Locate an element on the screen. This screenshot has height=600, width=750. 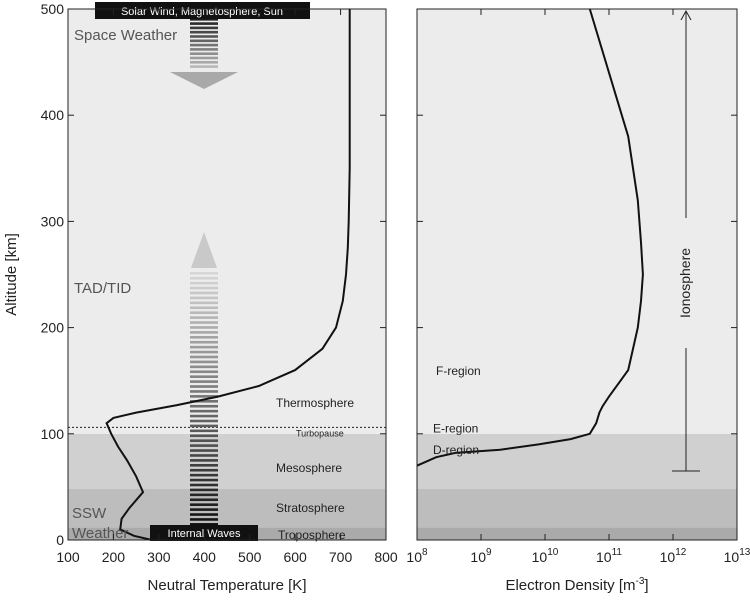
x-tick-label-log: 10¹¹ is located at coordinates (609, 556).